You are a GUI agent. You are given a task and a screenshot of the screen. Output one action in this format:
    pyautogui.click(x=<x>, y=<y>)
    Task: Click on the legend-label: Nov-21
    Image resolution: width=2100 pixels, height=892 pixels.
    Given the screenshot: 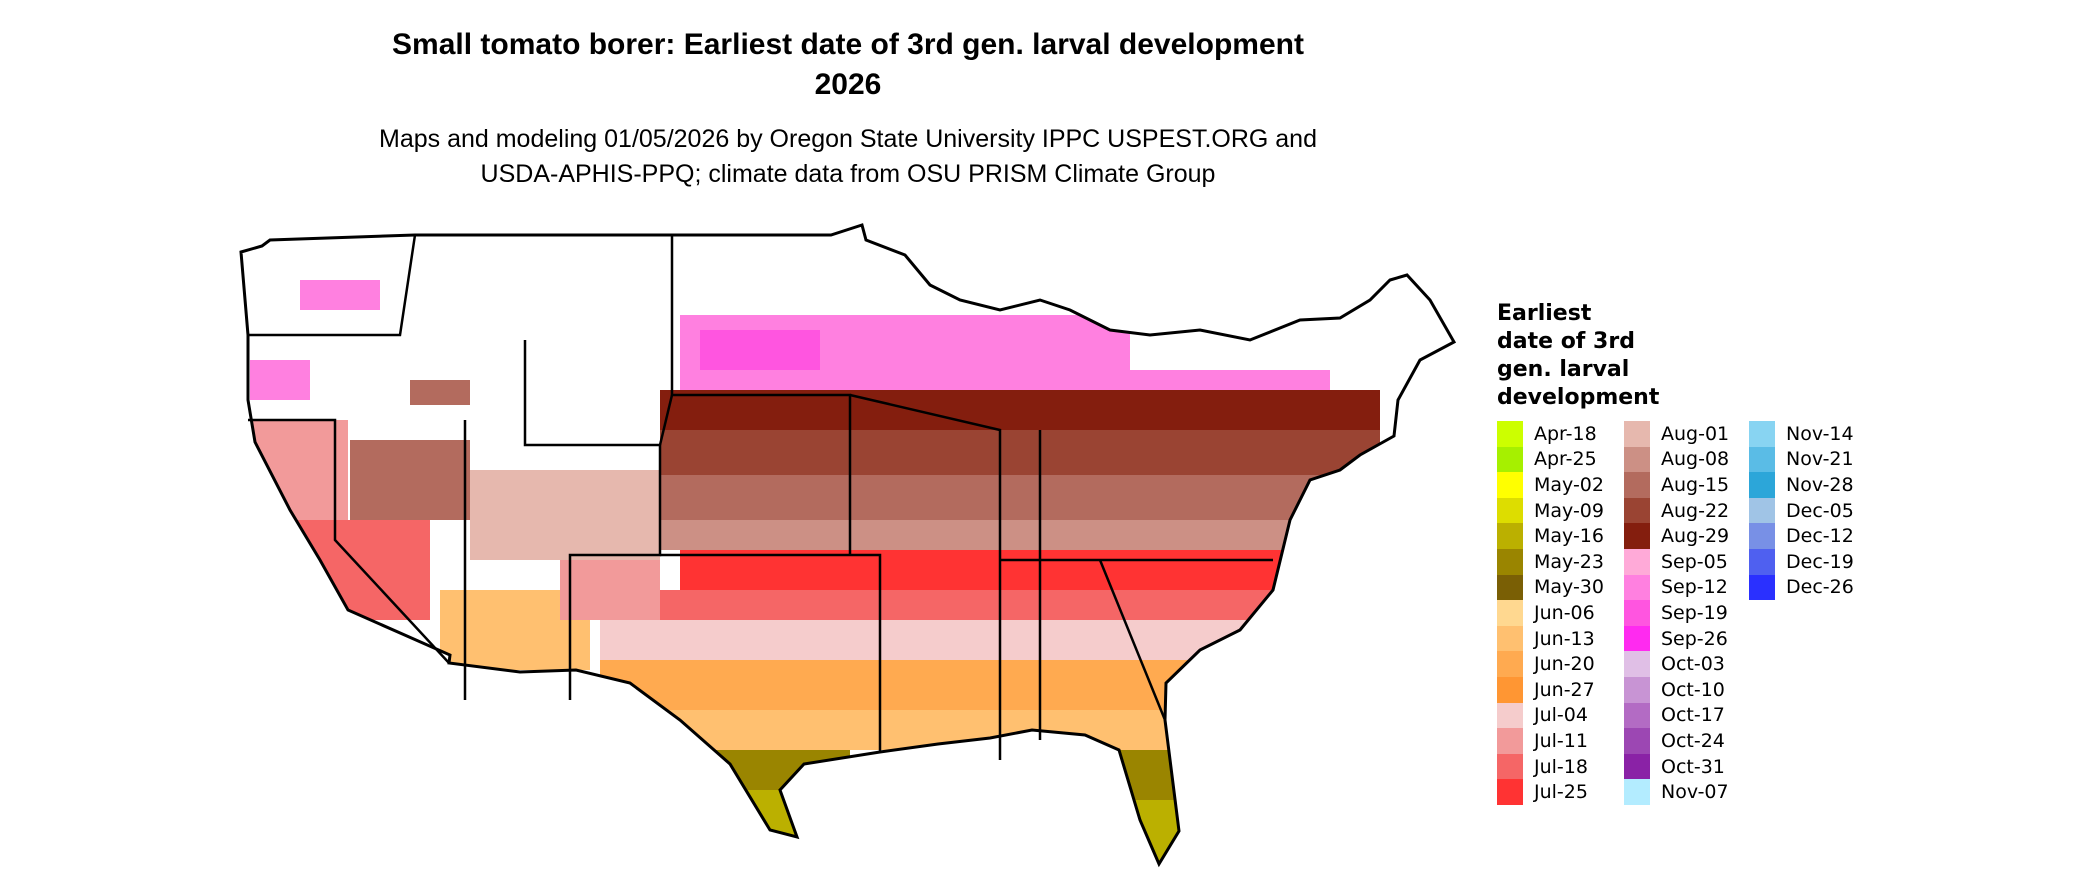 What is the action you would take?
    pyautogui.click(x=1820, y=459)
    